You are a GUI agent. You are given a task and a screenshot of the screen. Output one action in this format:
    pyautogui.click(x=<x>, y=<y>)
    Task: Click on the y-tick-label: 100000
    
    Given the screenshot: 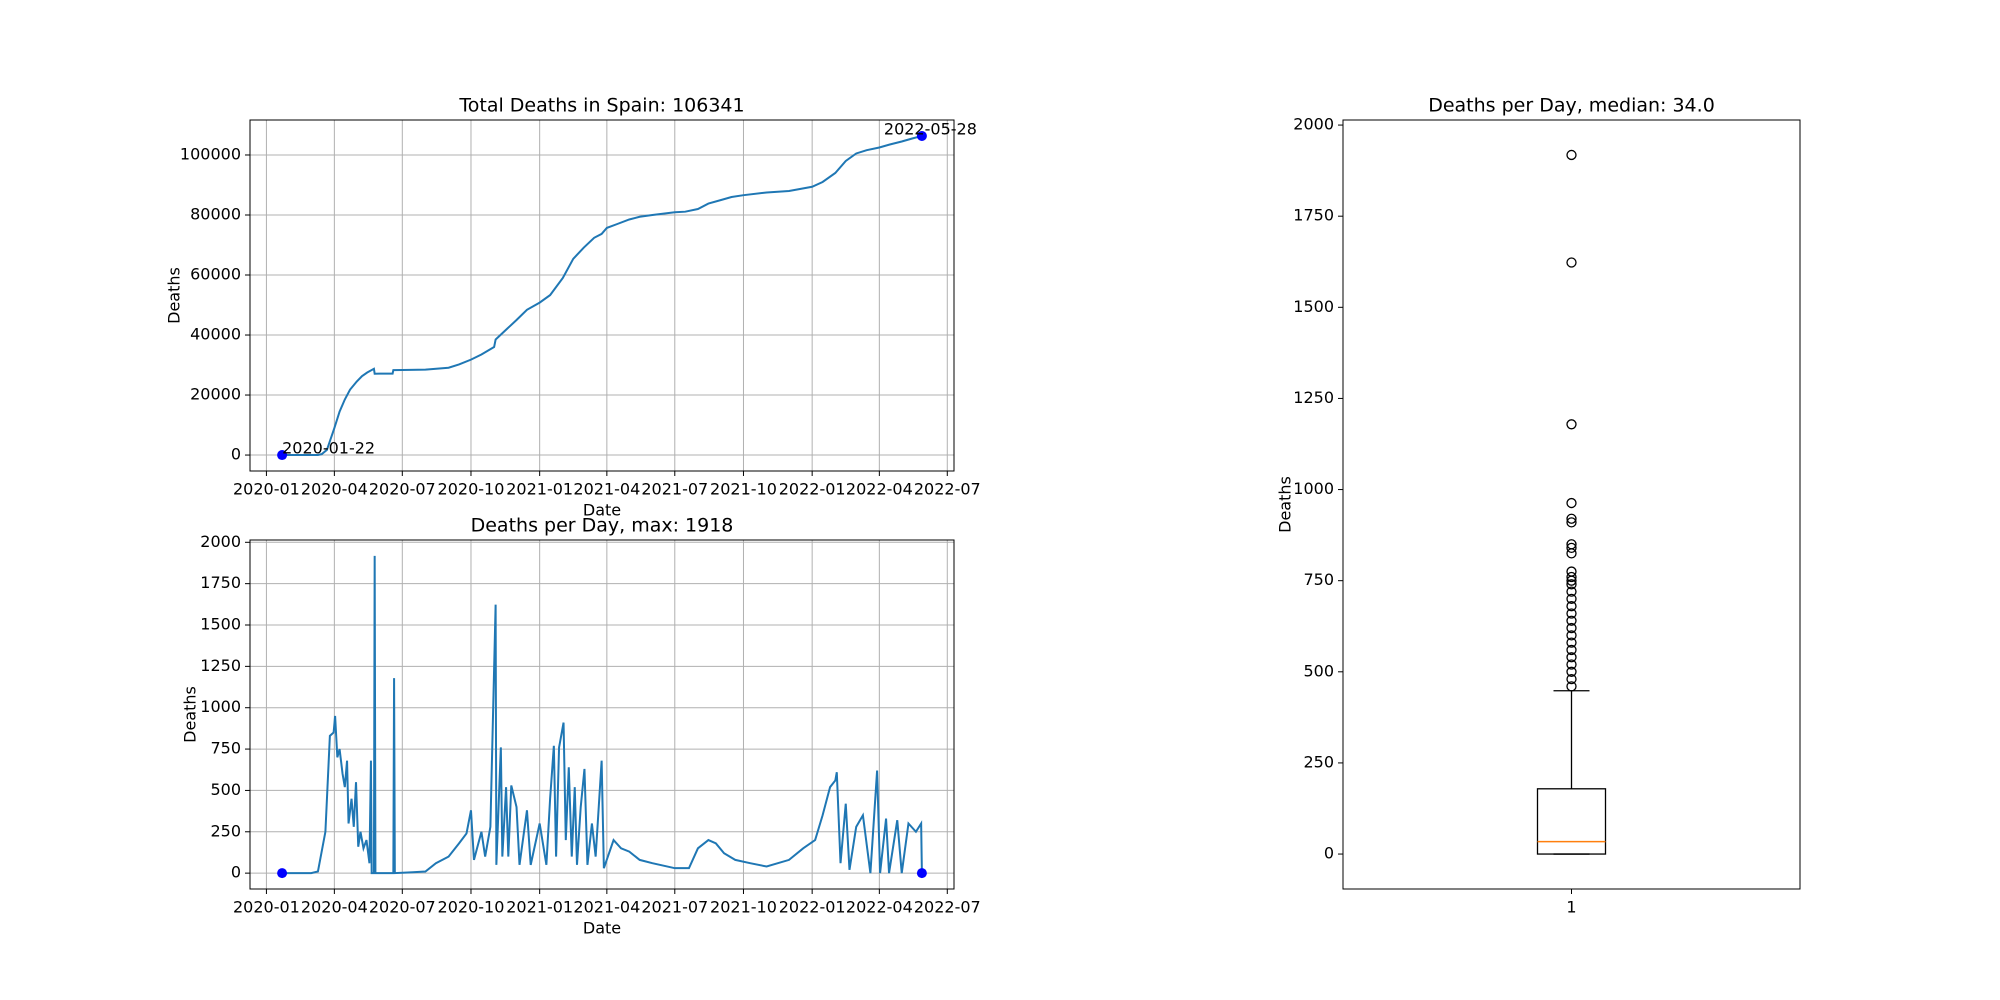 What is the action you would take?
    pyautogui.click(x=210, y=153)
    